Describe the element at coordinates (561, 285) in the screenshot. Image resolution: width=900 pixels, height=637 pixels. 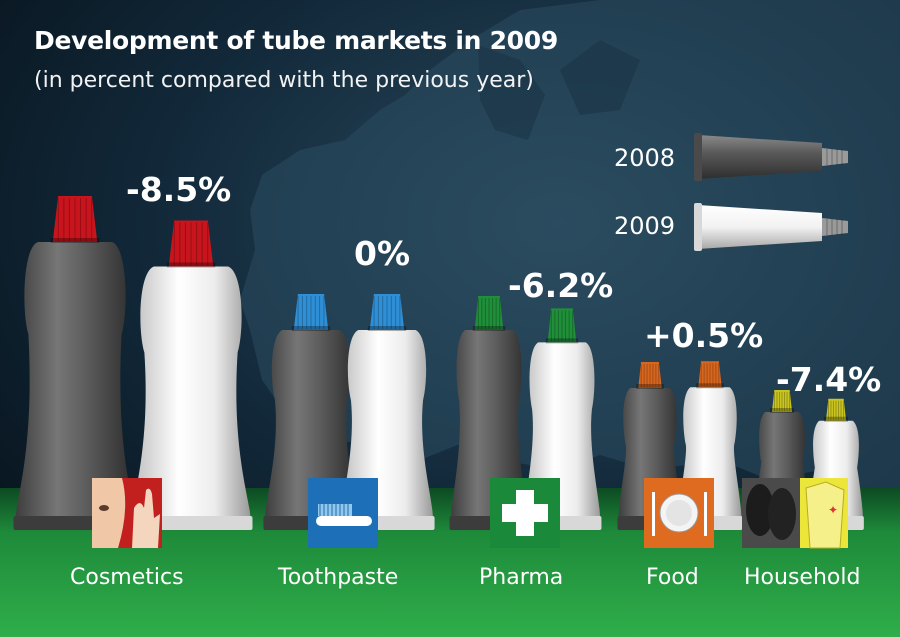
I see `change-label-pharma: -6.2%` at that location.